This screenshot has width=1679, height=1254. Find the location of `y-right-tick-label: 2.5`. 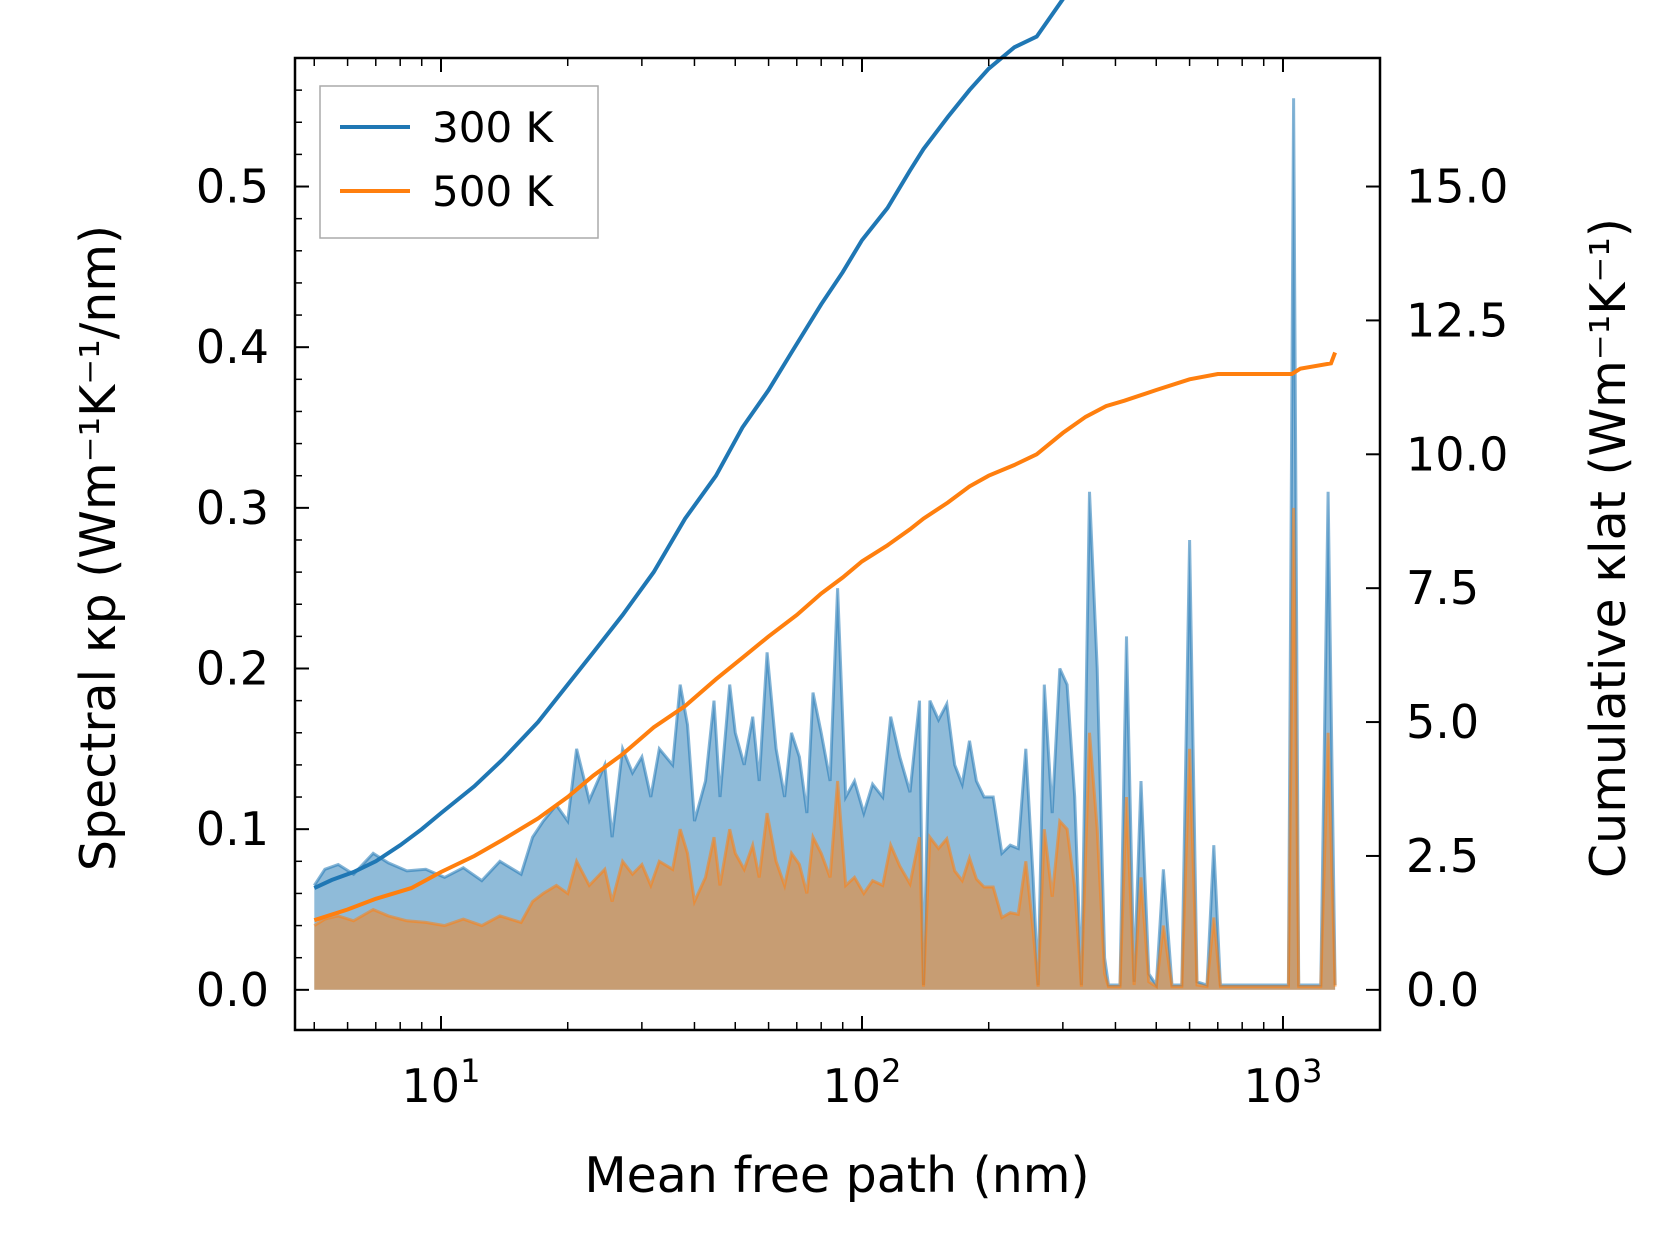

y-right-tick-label: 2.5 is located at coordinates (1442, 856).